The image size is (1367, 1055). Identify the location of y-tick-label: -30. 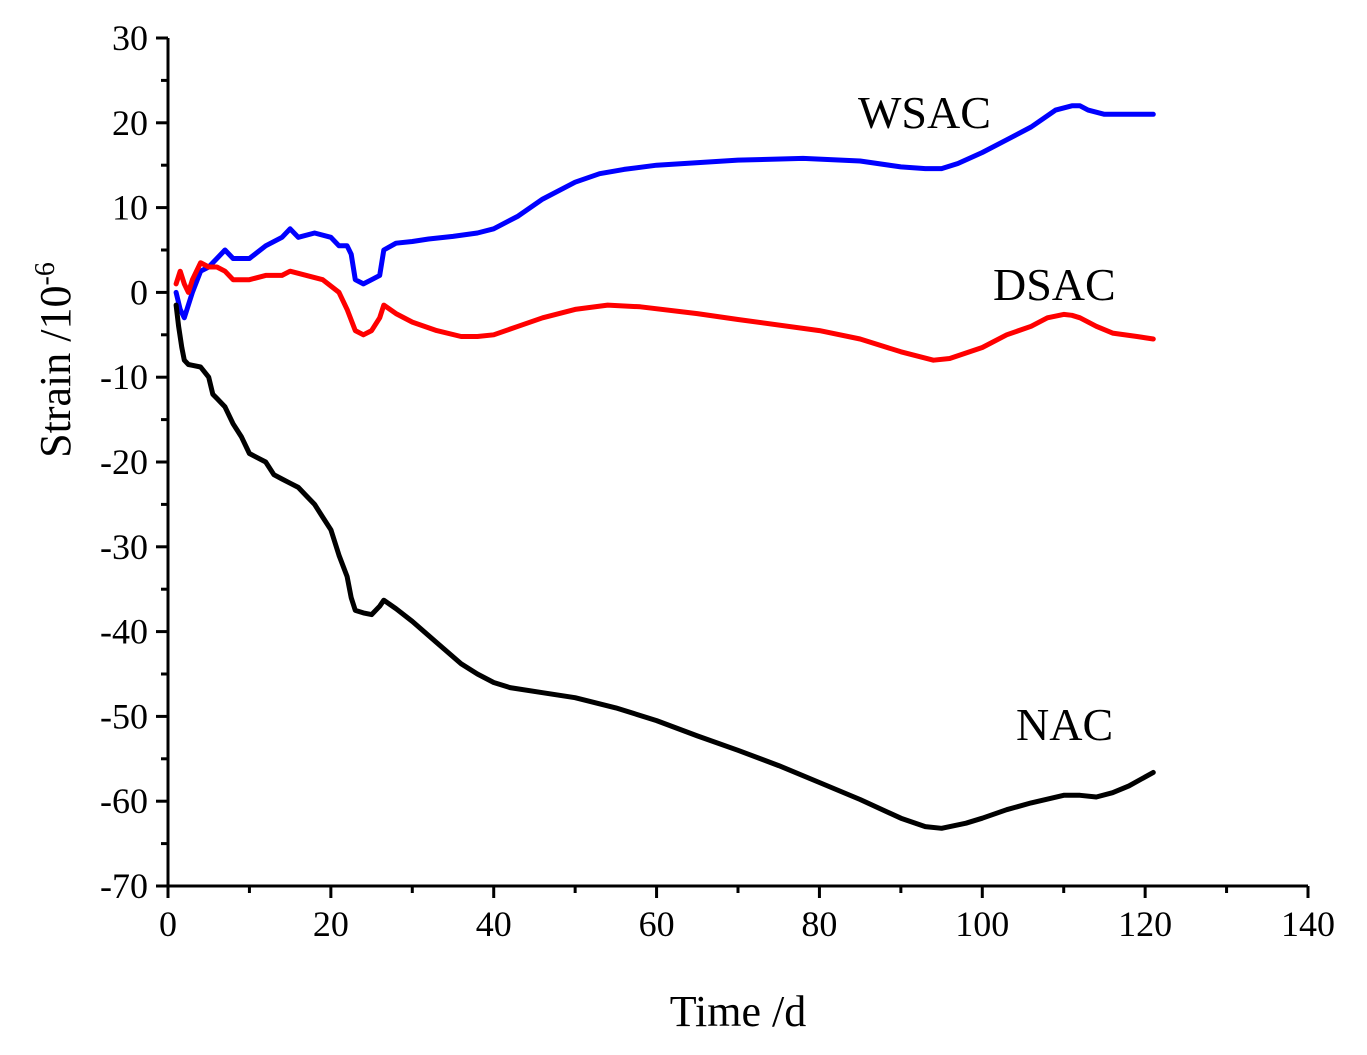
(124, 547).